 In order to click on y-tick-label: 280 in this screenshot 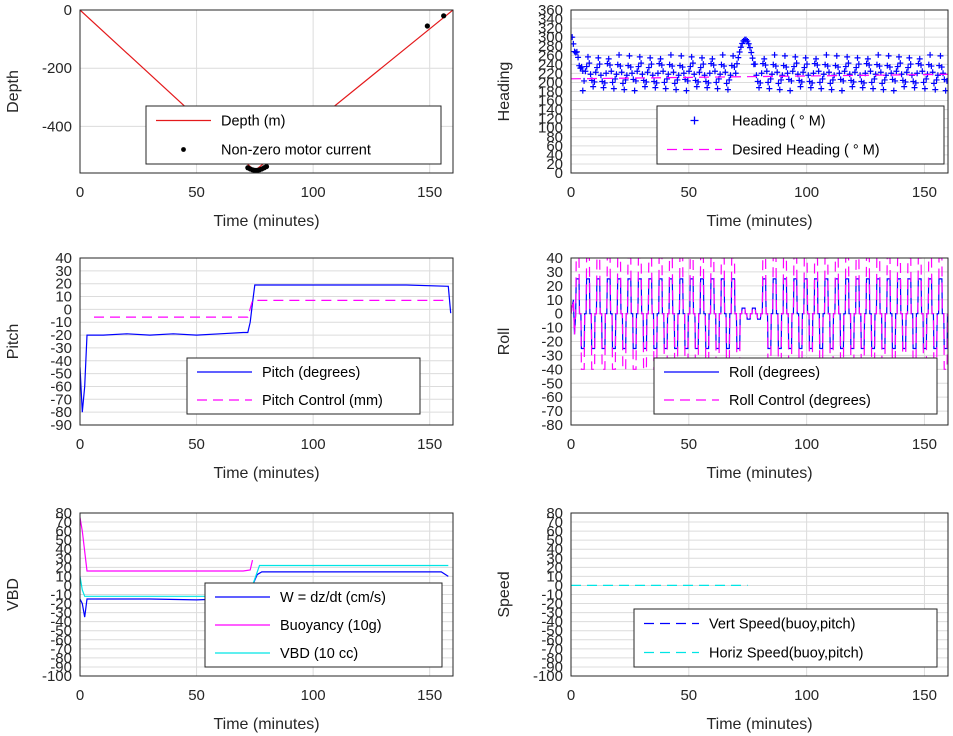, I will do `click(550, 46)`.